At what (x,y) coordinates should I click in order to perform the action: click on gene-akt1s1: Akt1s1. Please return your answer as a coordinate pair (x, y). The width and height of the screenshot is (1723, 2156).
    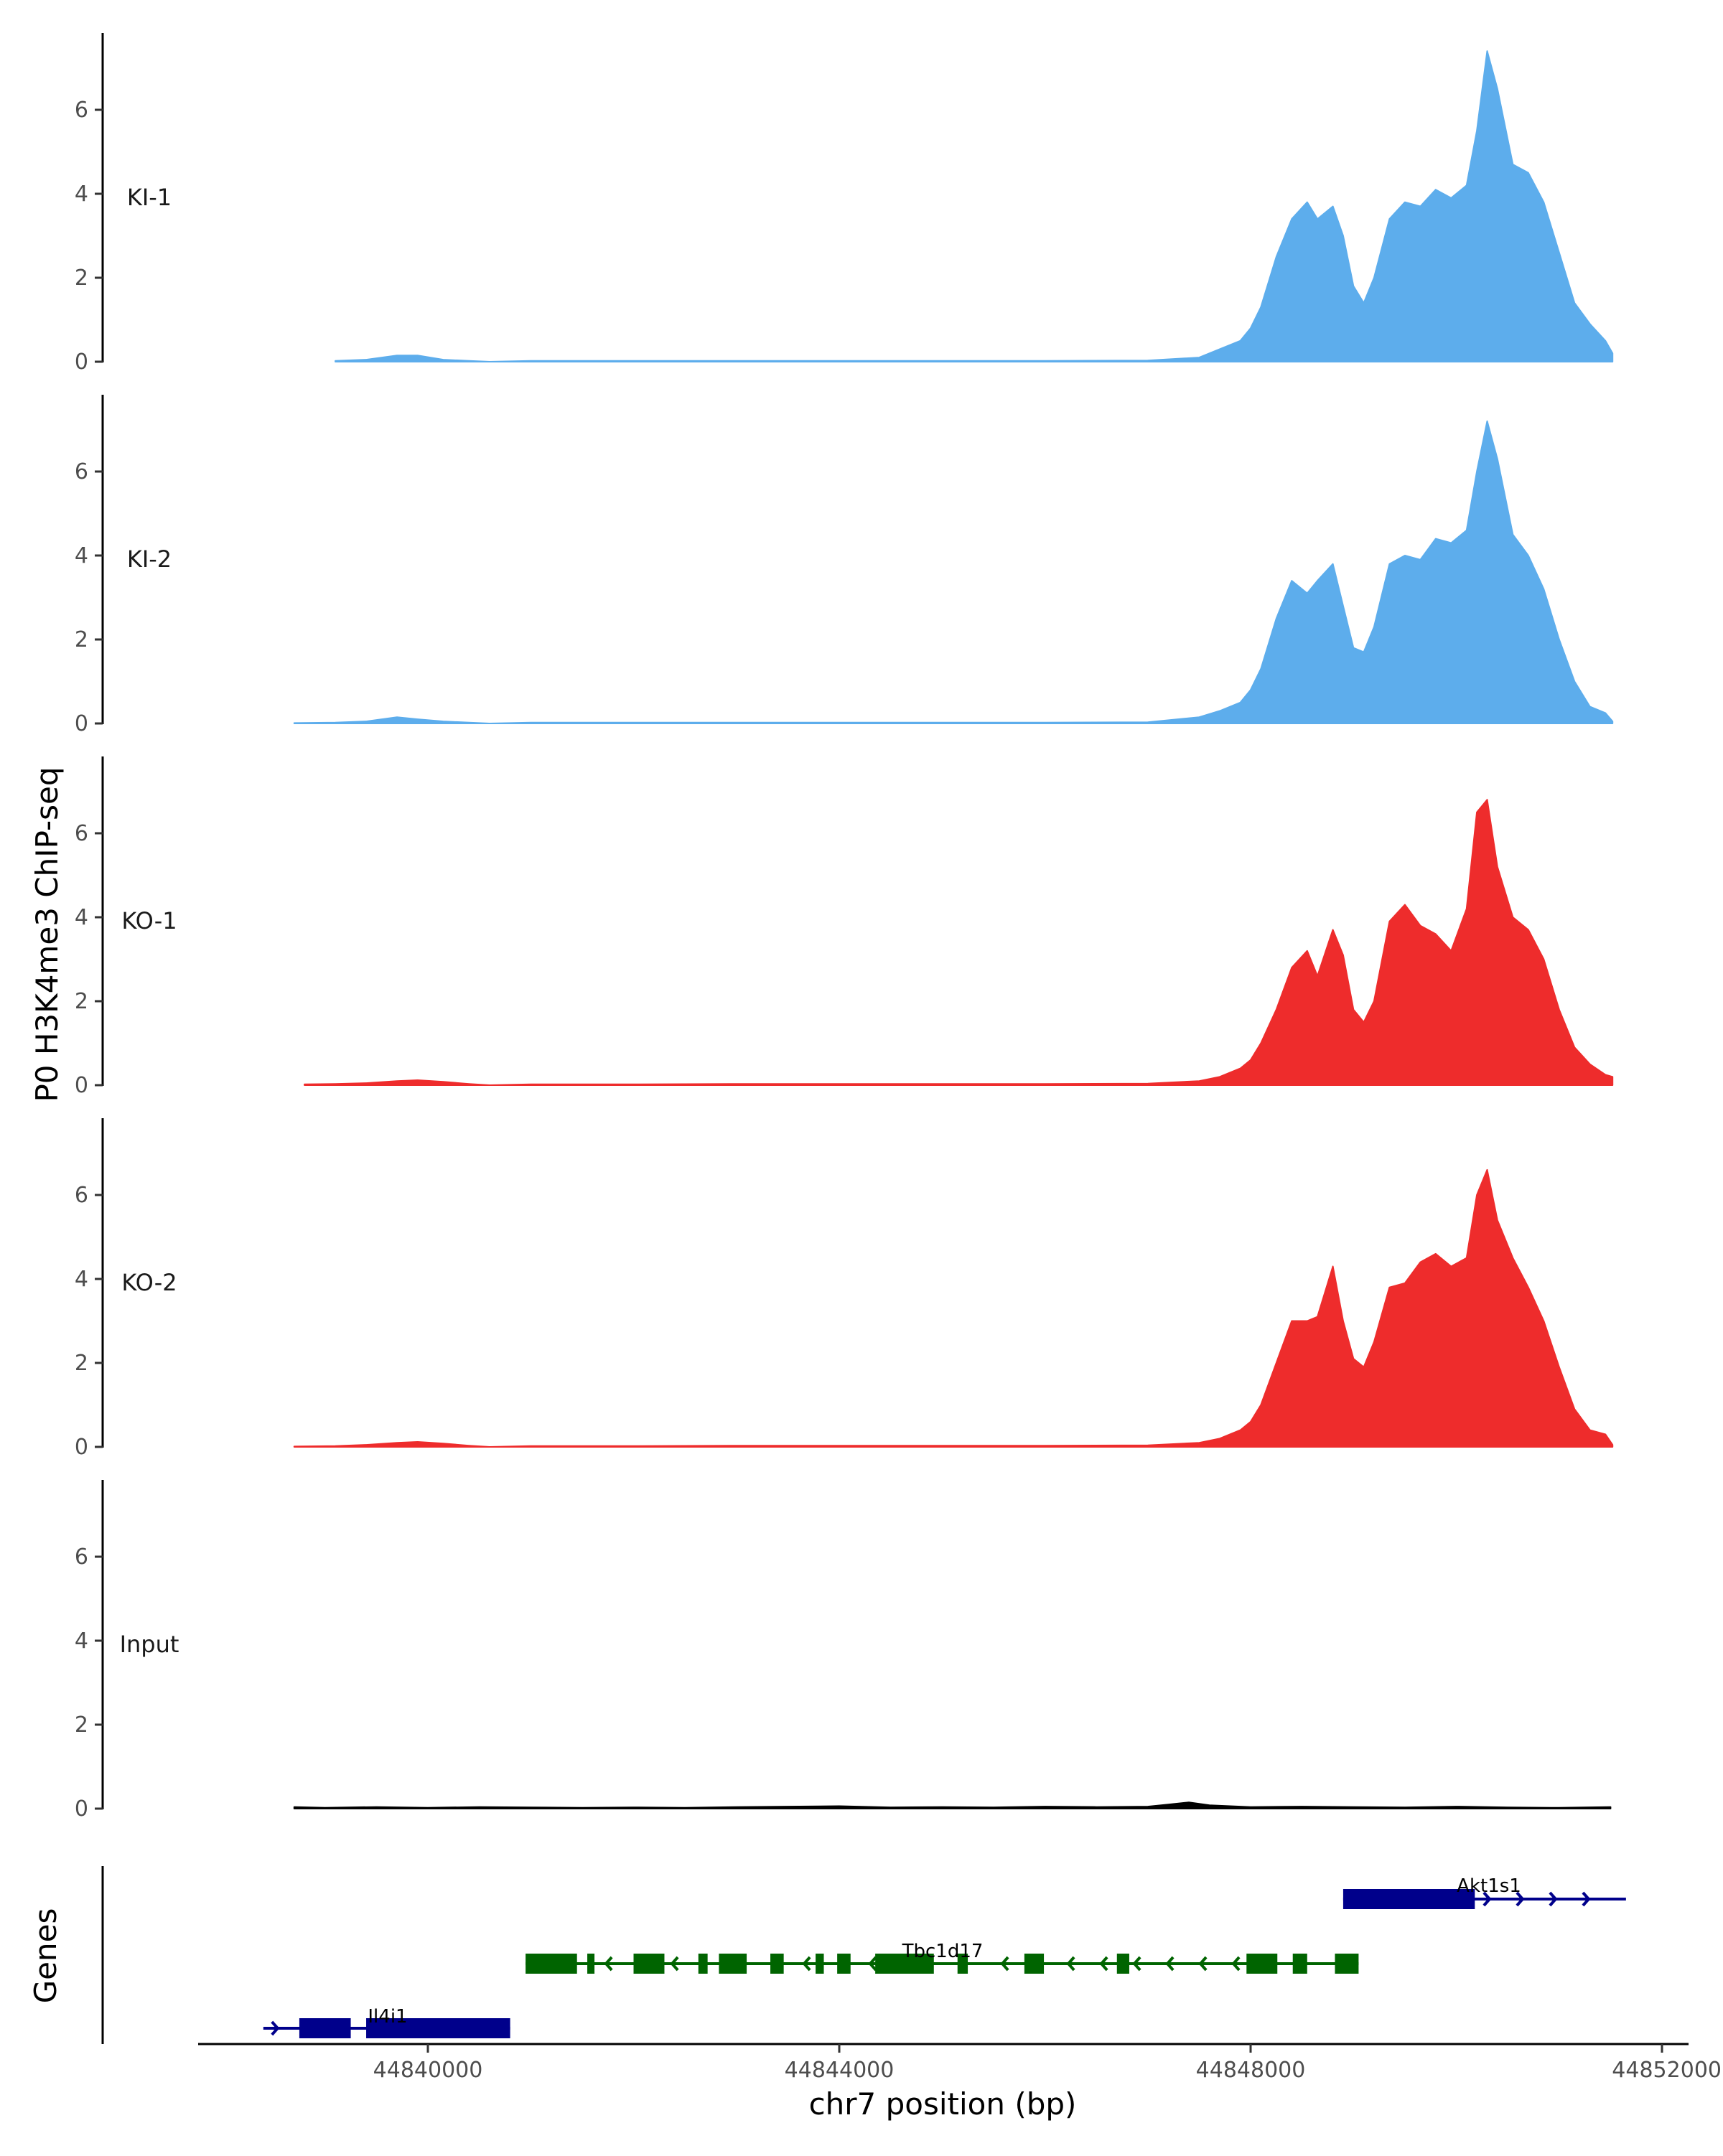
    Looking at the image, I should click on (1485, 1892).